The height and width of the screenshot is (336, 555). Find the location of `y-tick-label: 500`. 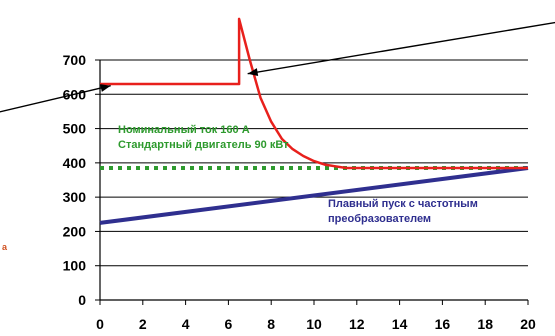

y-tick-label: 500 is located at coordinates (75, 129).